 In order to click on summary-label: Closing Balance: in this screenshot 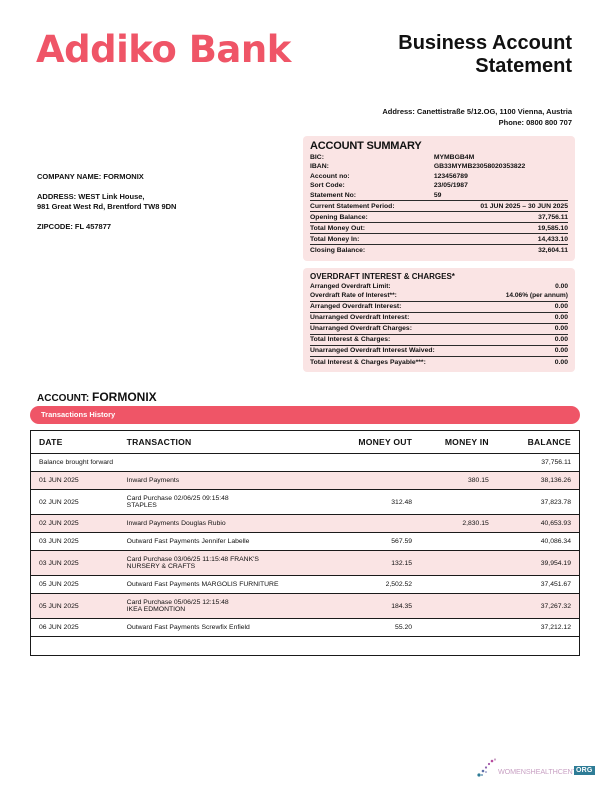, I will do `click(338, 250)`.